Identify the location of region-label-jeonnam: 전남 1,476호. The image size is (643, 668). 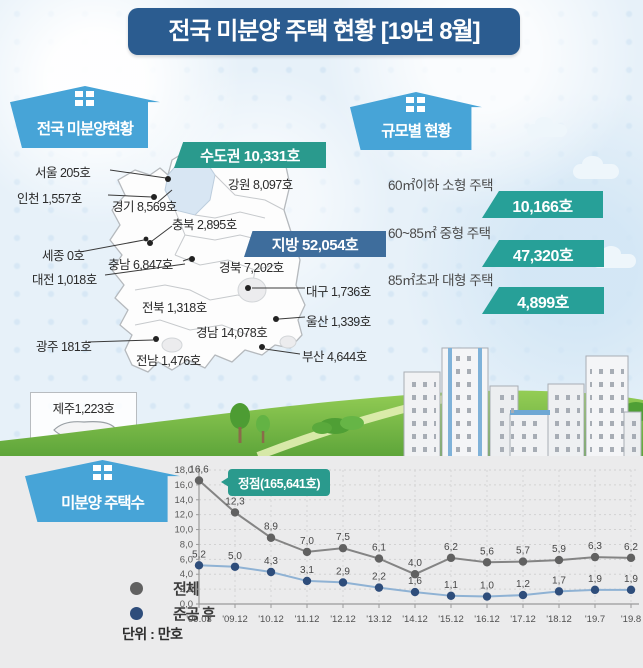
(168, 361).